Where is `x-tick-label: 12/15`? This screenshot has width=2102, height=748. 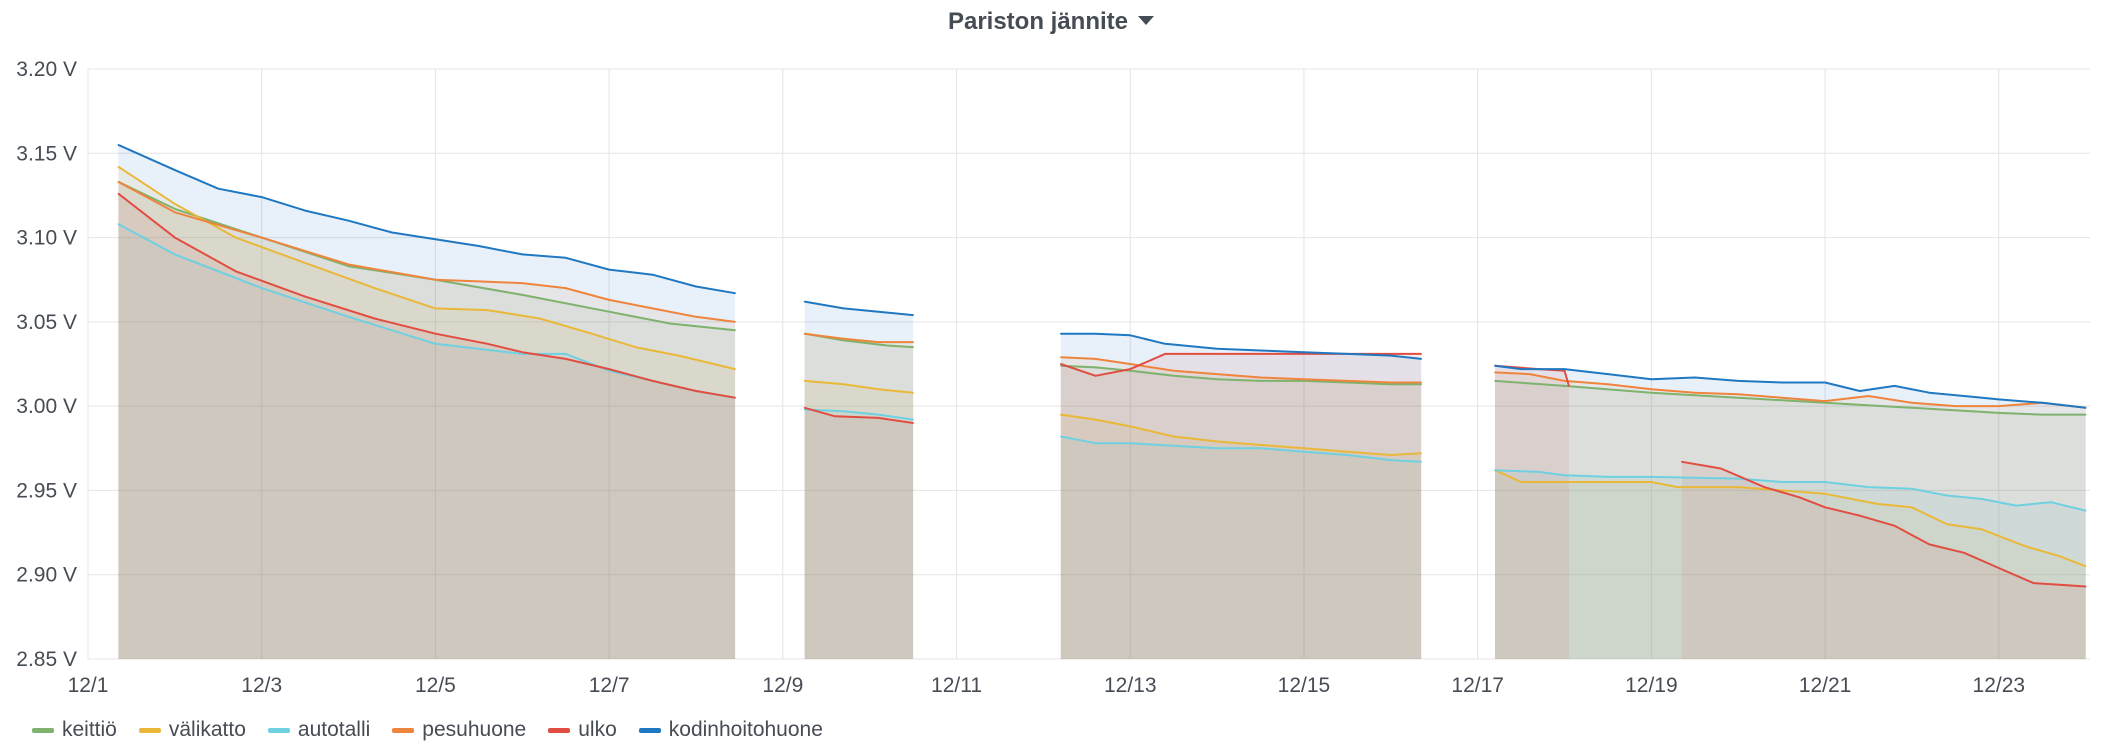 x-tick-label: 12/15 is located at coordinates (1304, 685).